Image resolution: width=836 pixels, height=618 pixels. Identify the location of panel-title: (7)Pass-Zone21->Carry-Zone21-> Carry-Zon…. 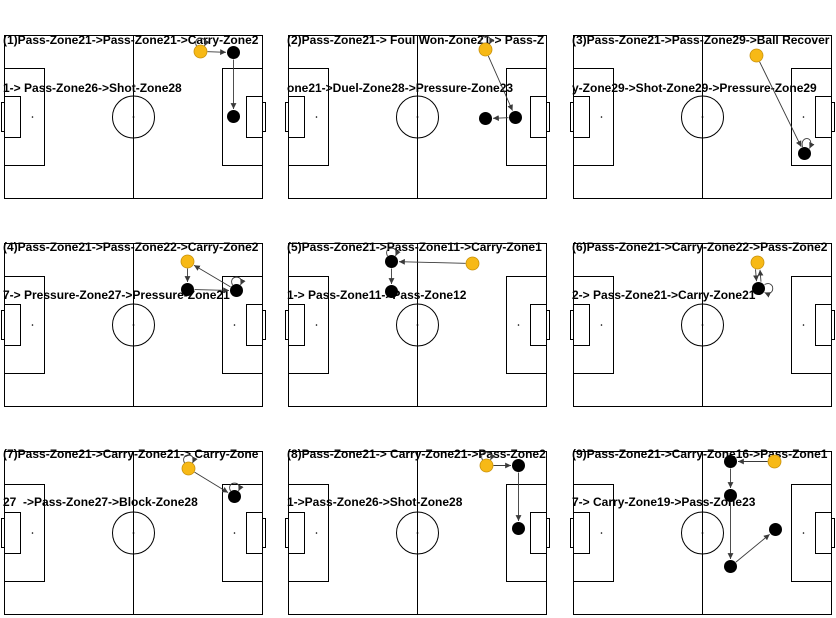
(130, 478).